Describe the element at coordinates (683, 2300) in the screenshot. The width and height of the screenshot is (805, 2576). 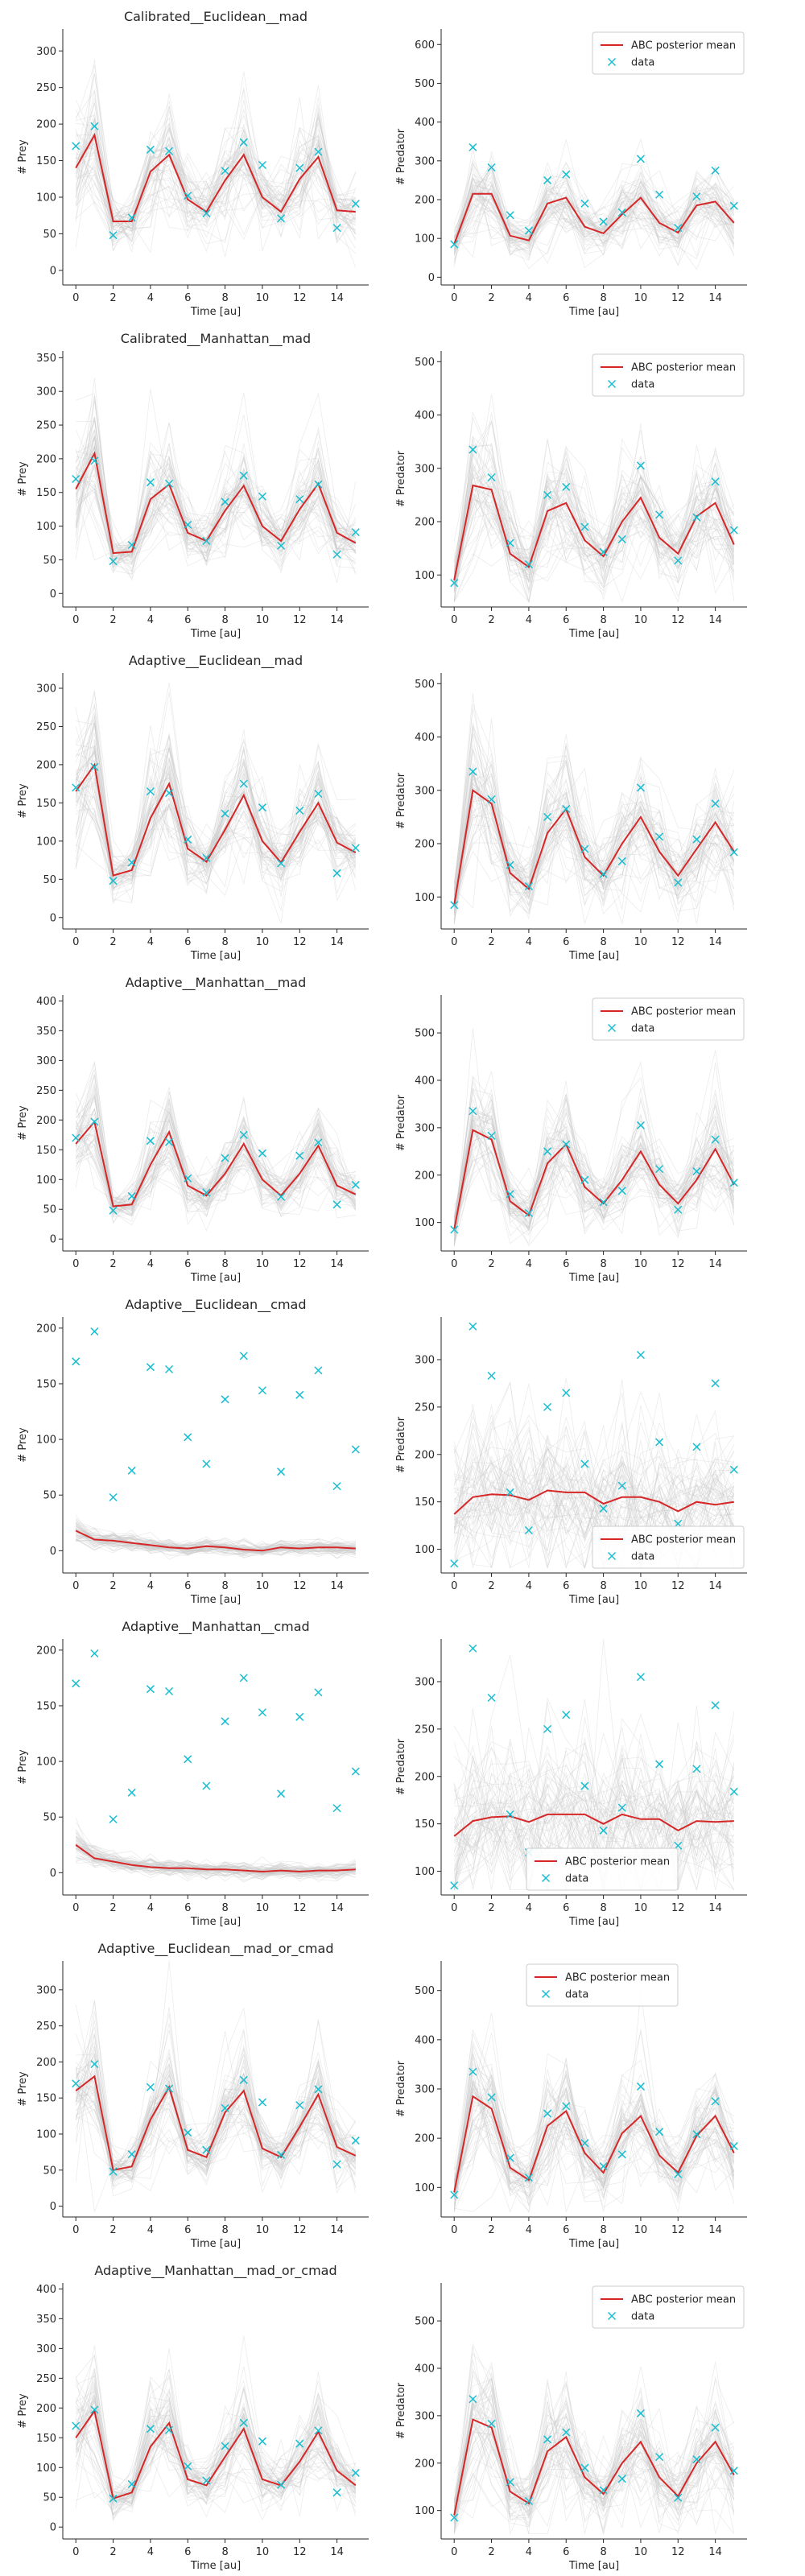
I see `legend-mean-label: ABC posterior mean` at that location.